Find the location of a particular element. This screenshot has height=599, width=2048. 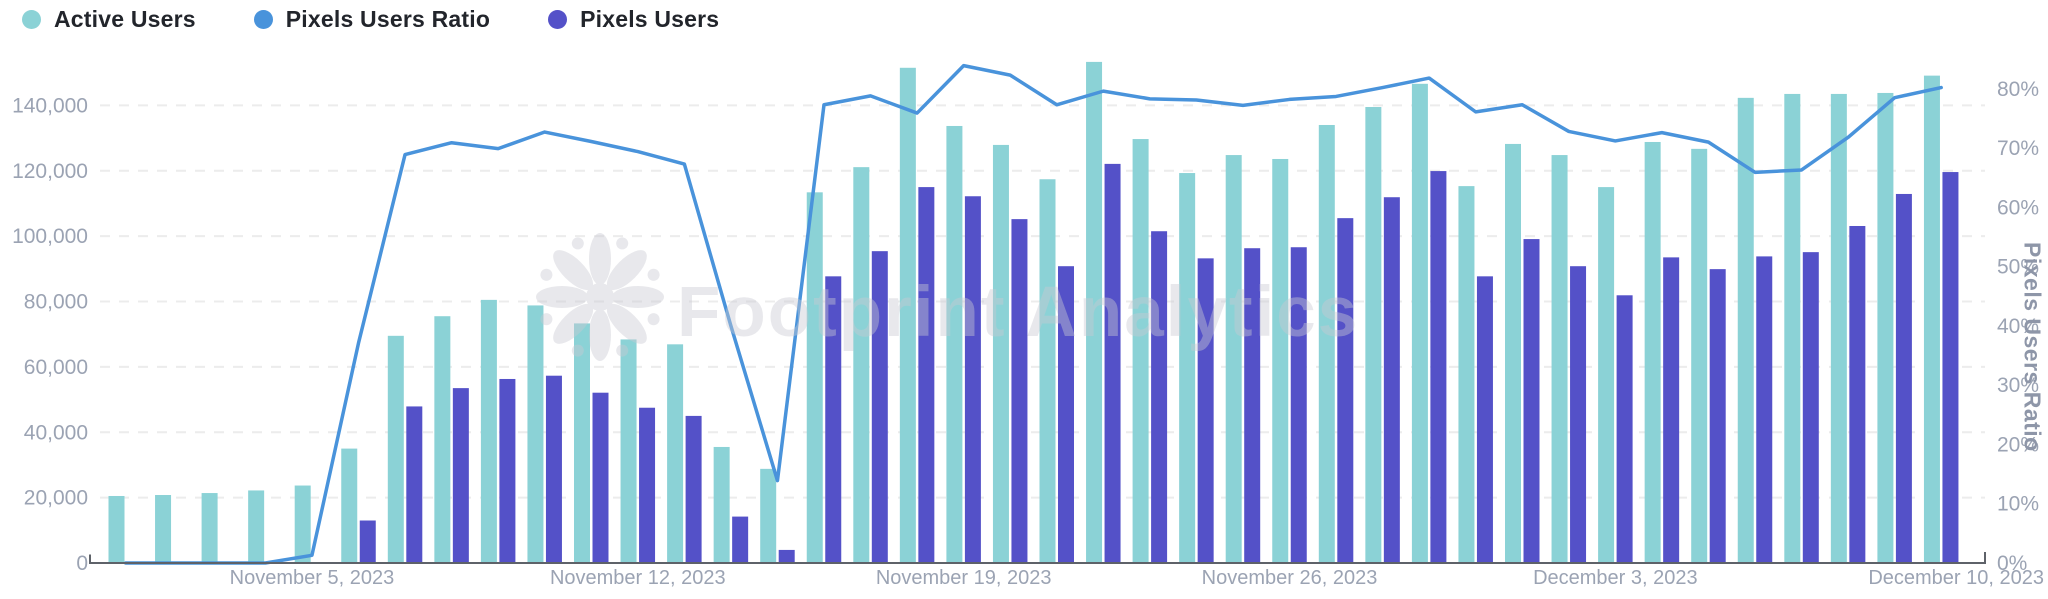

legend-item-pixels-users: Pixels Users is located at coordinates (633, 19).